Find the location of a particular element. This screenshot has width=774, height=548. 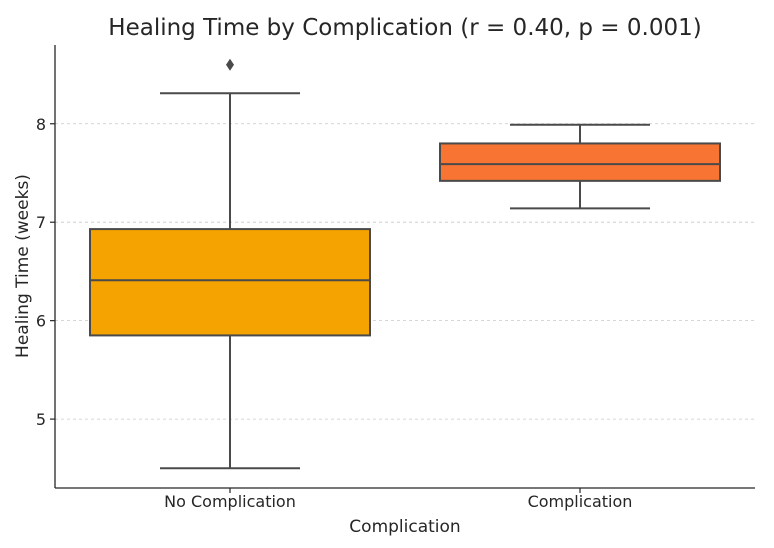

box-group is located at coordinates (580, 166).